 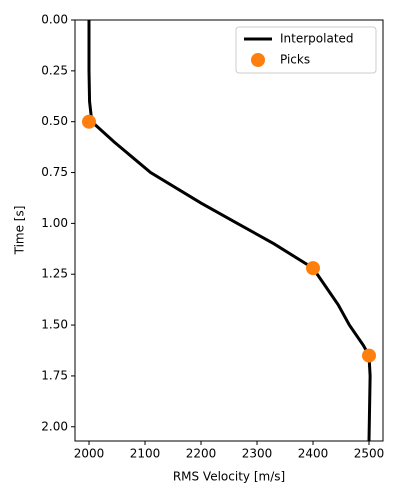 What do you see at coordinates (258, 60) in the screenshot?
I see `legend-marker` at bounding box center [258, 60].